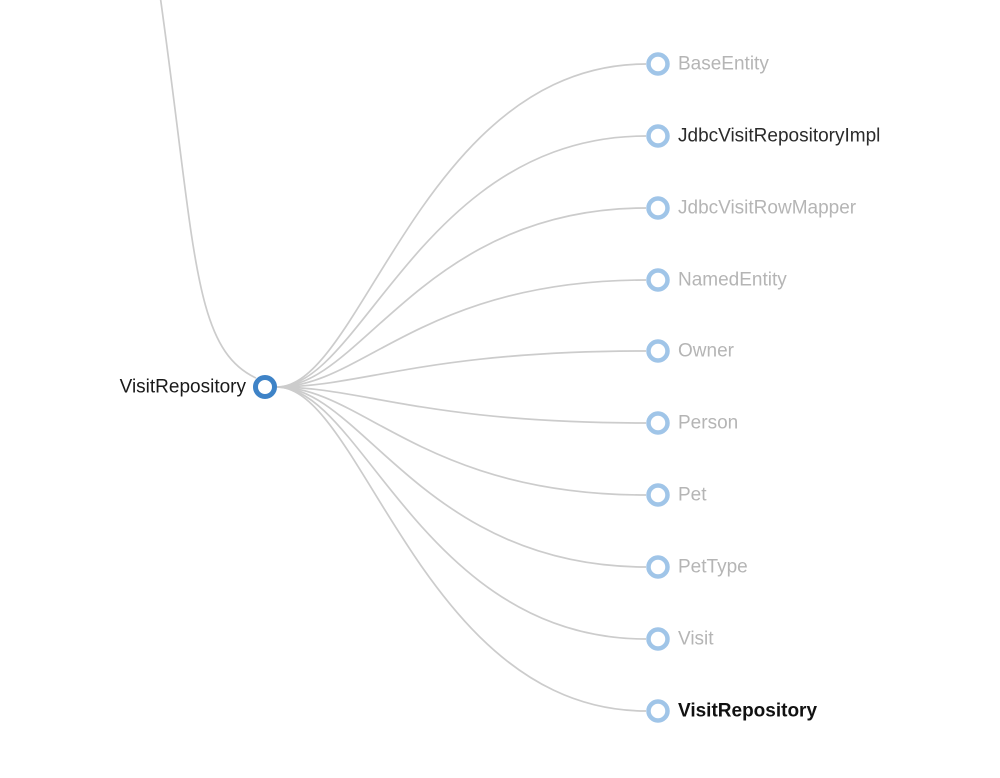 The image size is (1000, 778). Describe the element at coordinates (461, 369) in the screenshot. I see `edge-to-owner` at that location.